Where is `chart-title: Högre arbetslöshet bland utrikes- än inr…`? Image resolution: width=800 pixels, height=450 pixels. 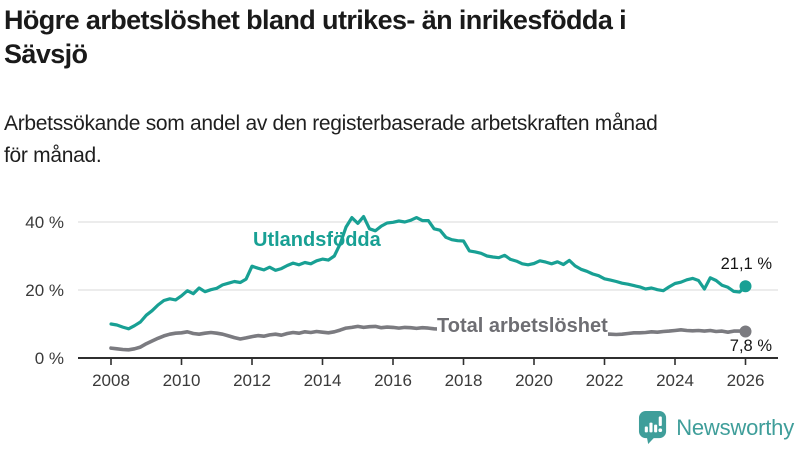 chart-title: Högre arbetslöshet bland utrikes- än inr… is located at coordinates (400, 37).